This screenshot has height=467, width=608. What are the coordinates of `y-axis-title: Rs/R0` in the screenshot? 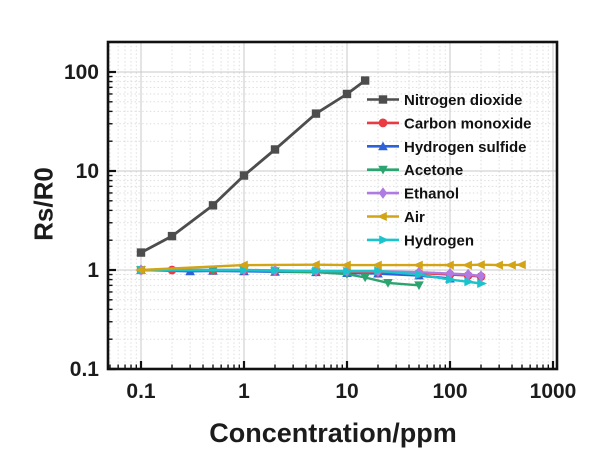 It's located at (43, 204).